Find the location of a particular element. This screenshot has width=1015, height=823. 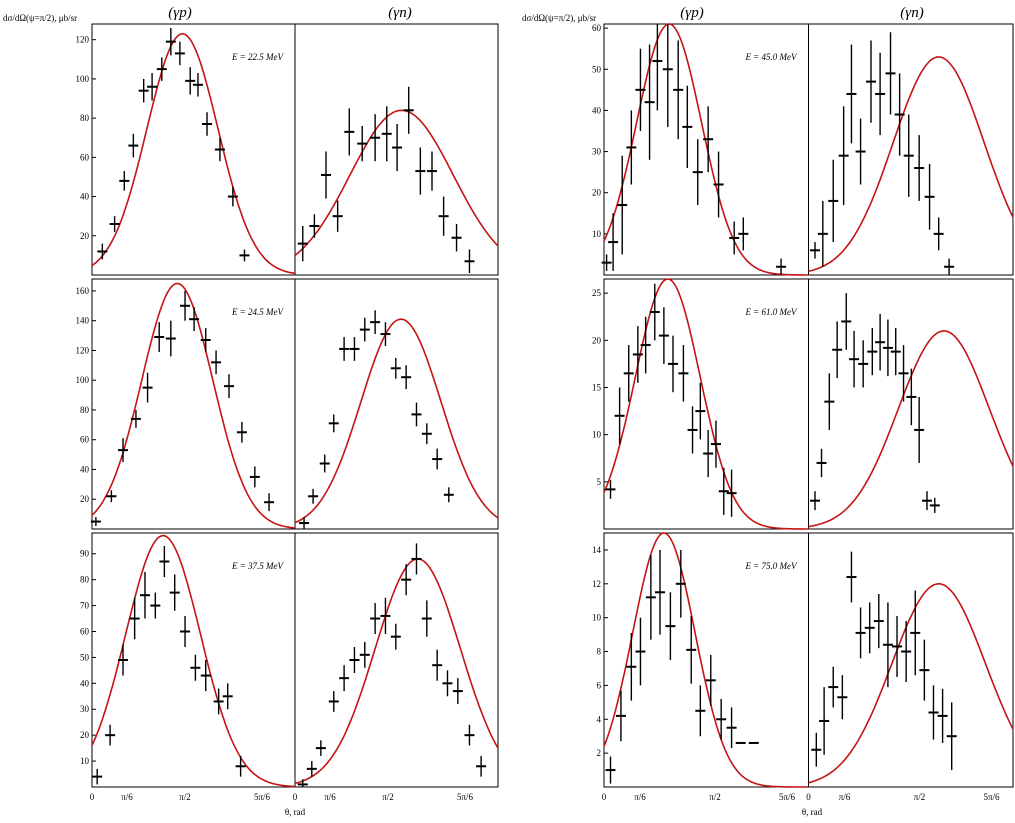

y-tick-label: 50 is located at coordinates (85, 657).